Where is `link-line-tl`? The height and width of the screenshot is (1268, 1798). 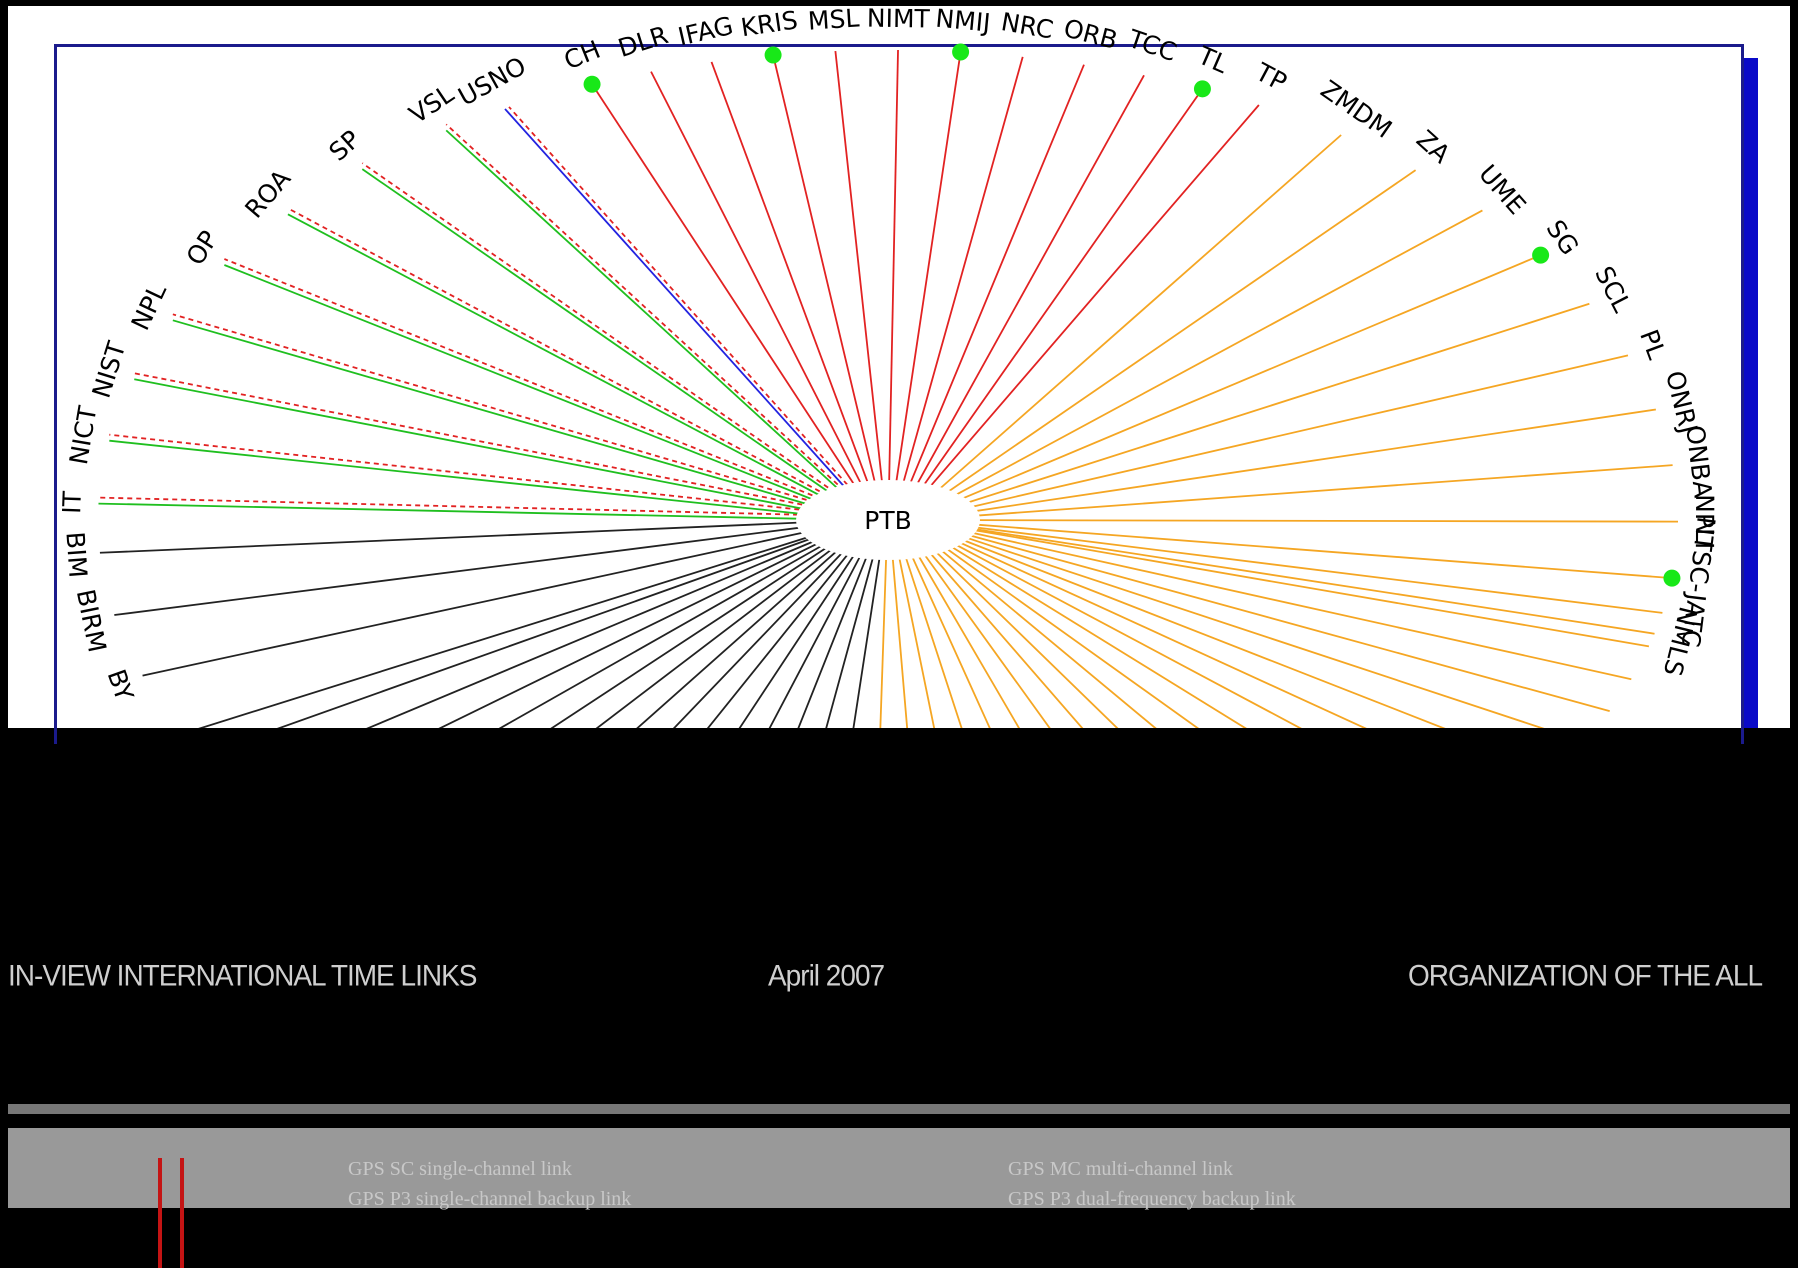 link-line-tl is located at coordinates (1063, 287).